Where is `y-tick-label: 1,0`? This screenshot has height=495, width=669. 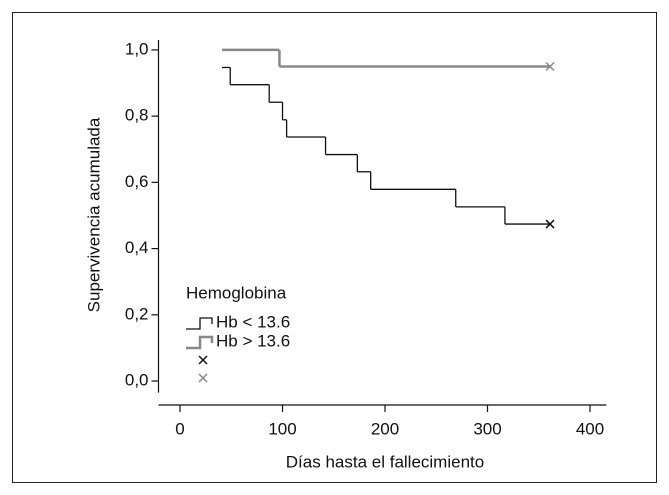 y-tick-label: 1,0 is located at coordinates (137, 48).